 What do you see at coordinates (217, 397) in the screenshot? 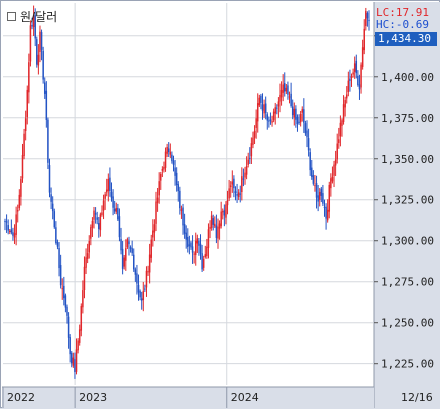
I see `x-axis-ticks: 2022 2023 2024 12/16` at bounding box center [217, 397].